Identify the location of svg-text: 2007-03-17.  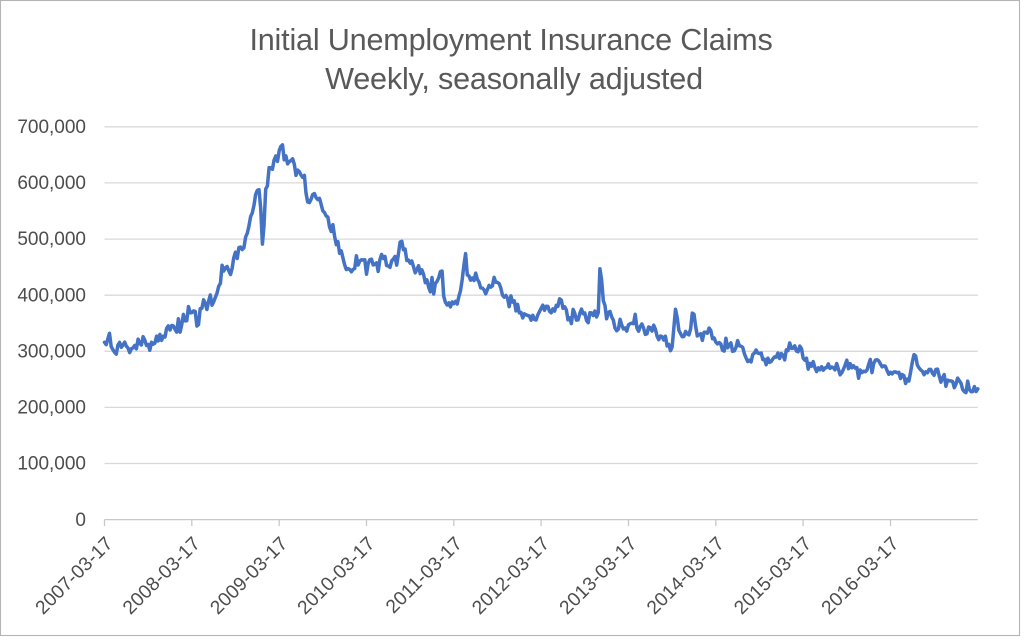
(75, 576).